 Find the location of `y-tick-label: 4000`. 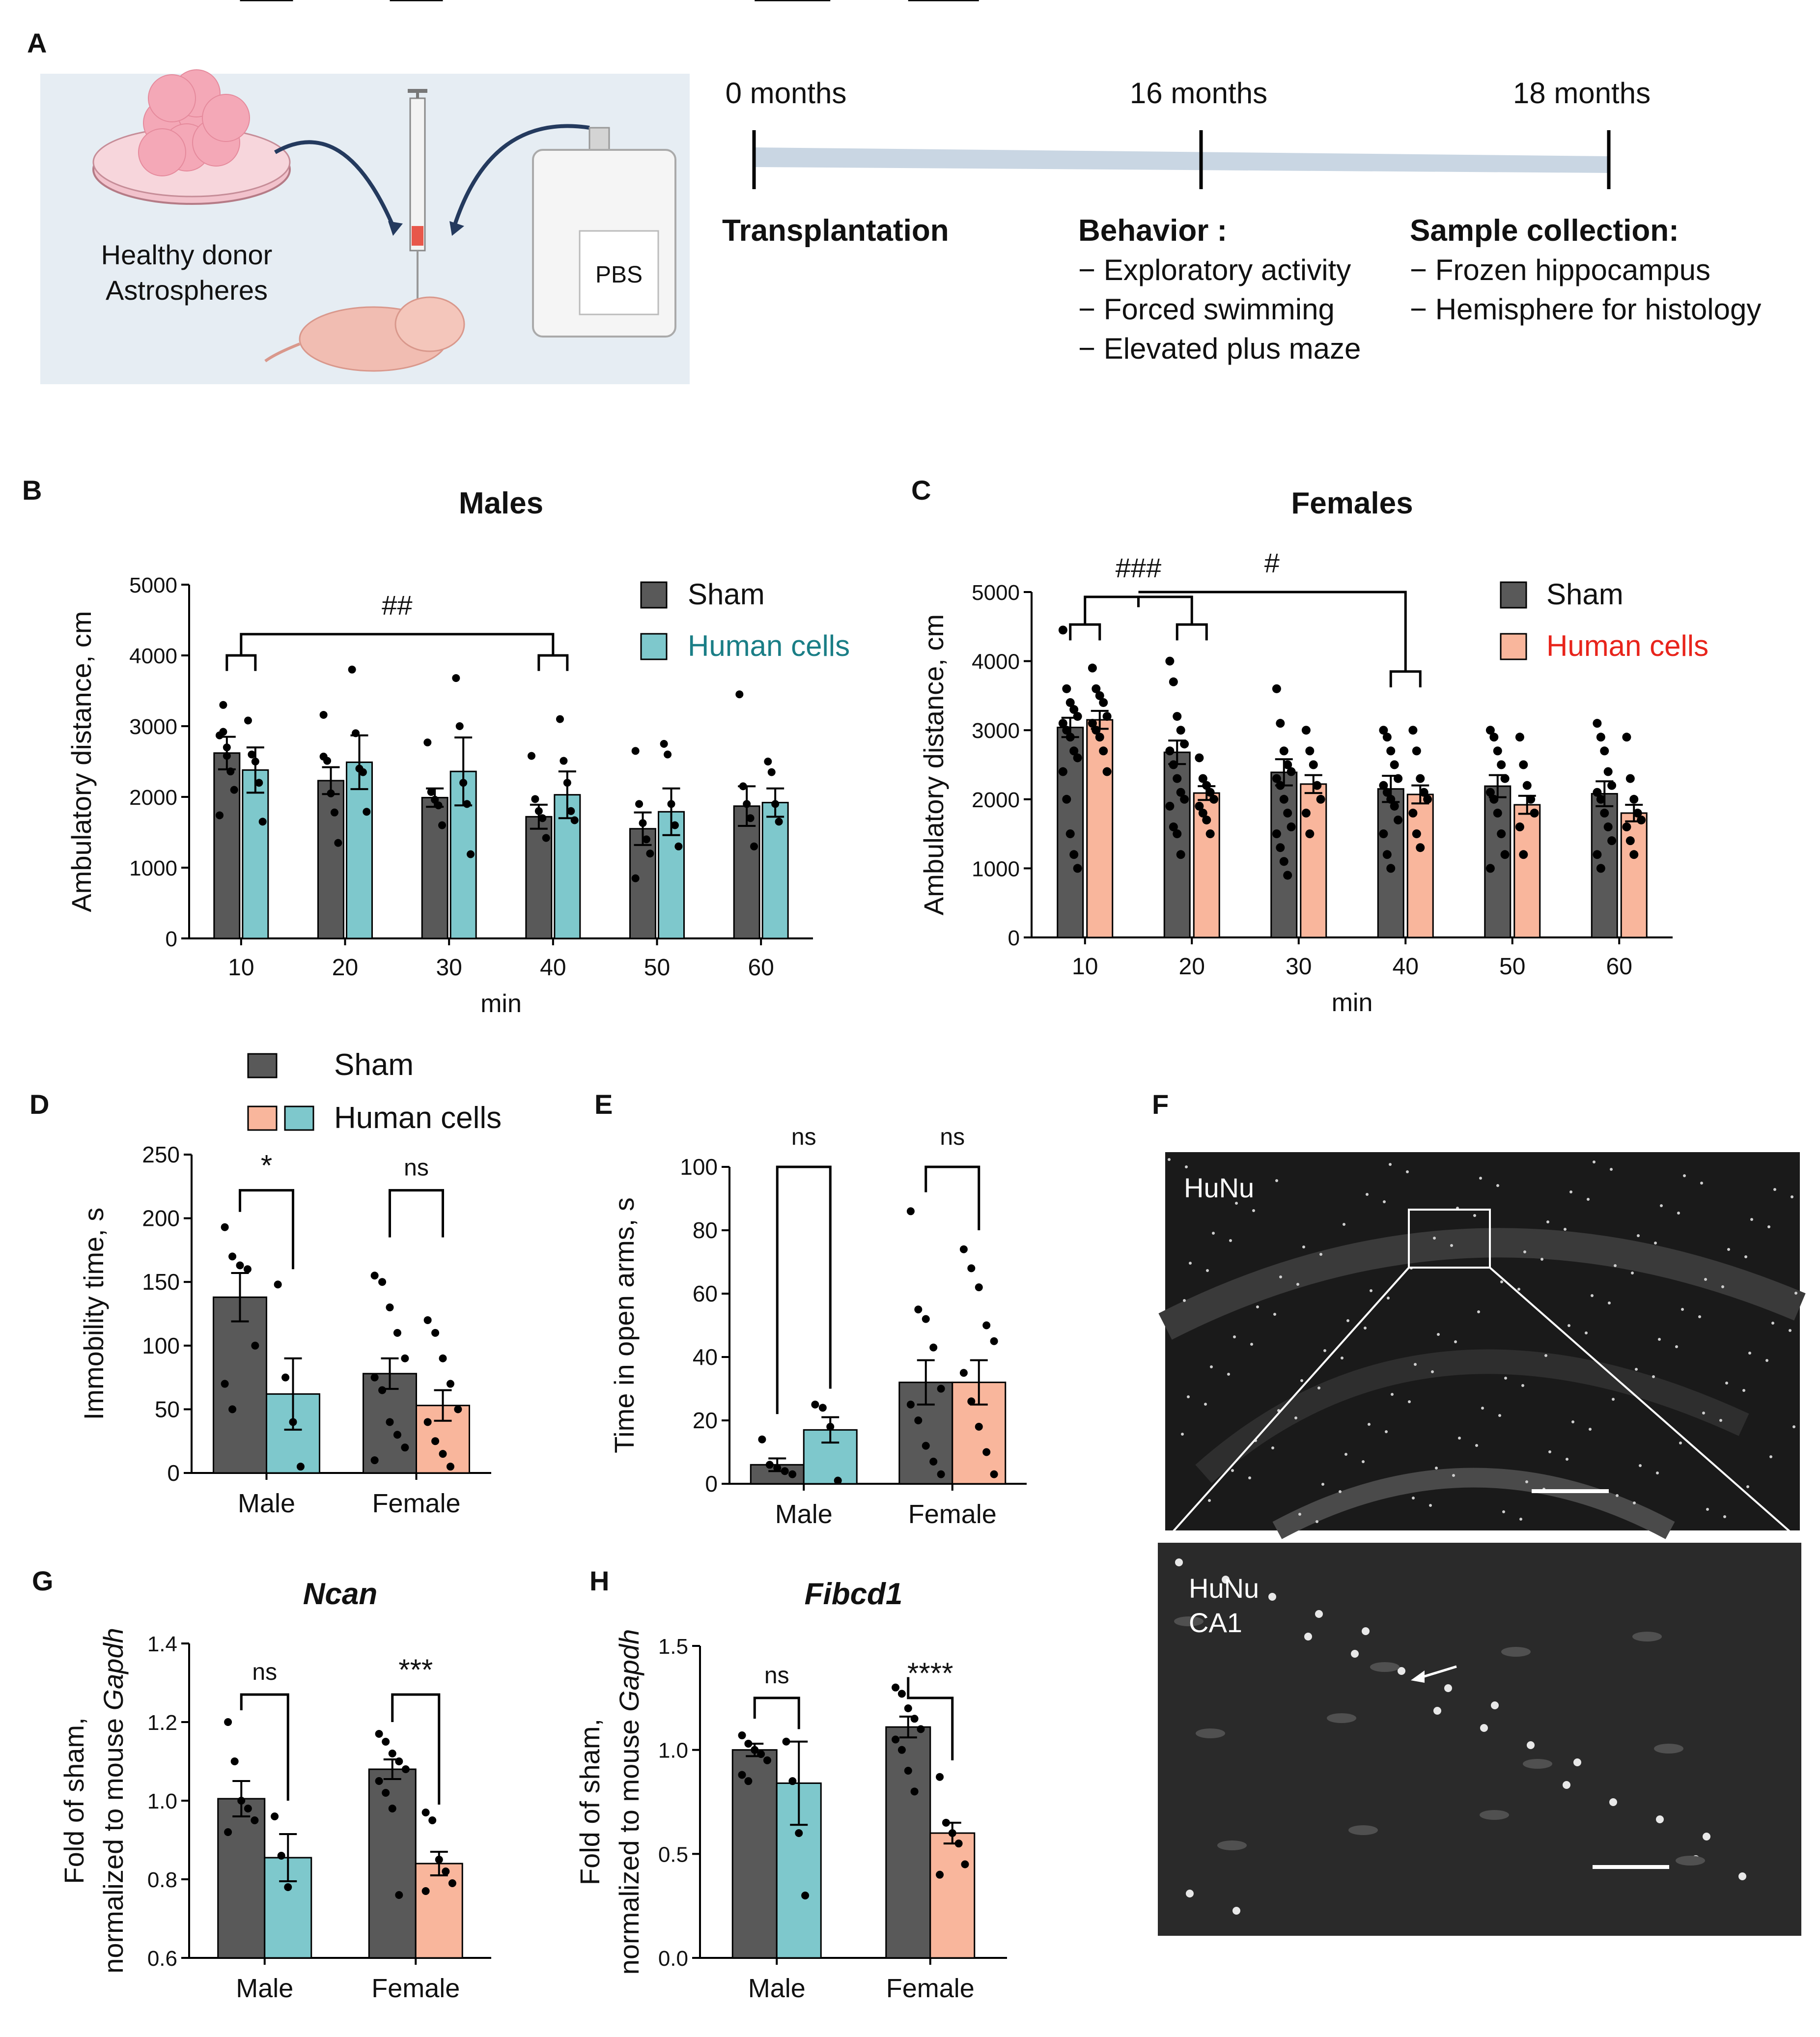

y-tick-label: 4000 is located at coordinates (996, 662).